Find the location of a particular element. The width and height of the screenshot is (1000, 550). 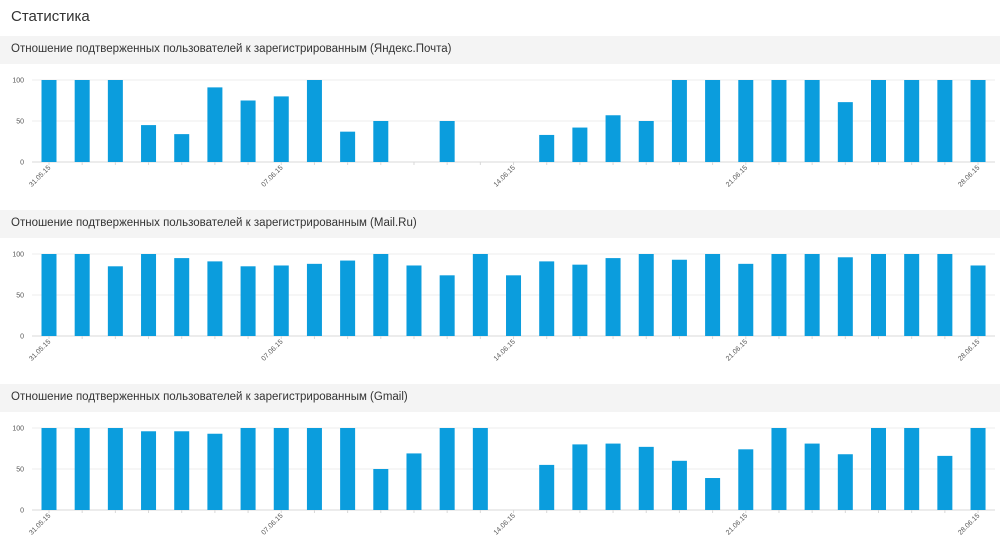

bar-14.06.15 is located at coordinates (514, 305).